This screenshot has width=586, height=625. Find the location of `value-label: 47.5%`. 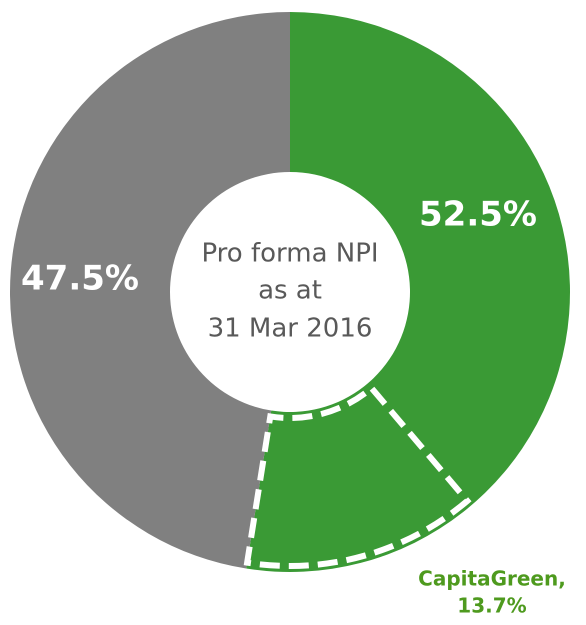

value-label: 47.5% is located at coordinates (80, 279).